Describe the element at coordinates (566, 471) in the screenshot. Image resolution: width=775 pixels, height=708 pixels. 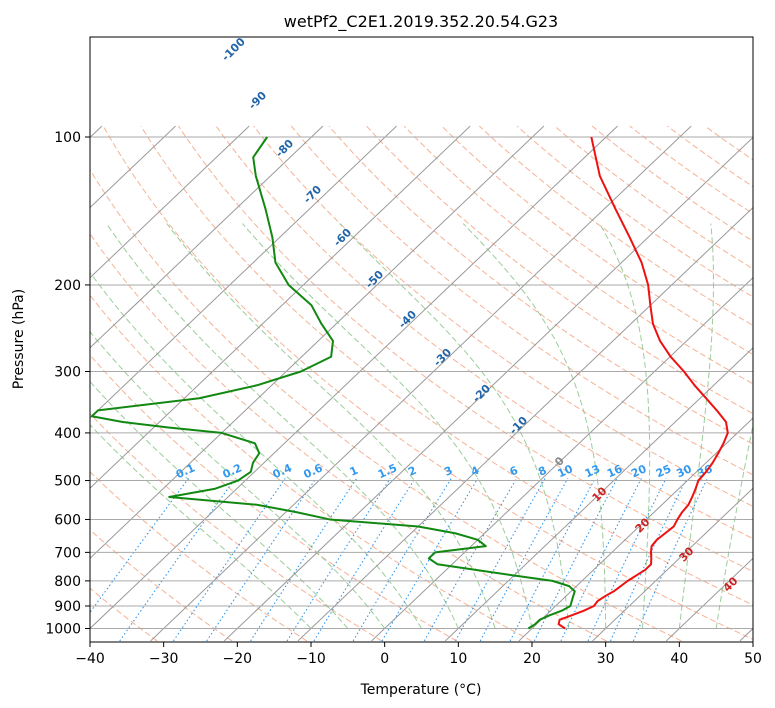
I see `mixing-ratio-label: 10` at that location.